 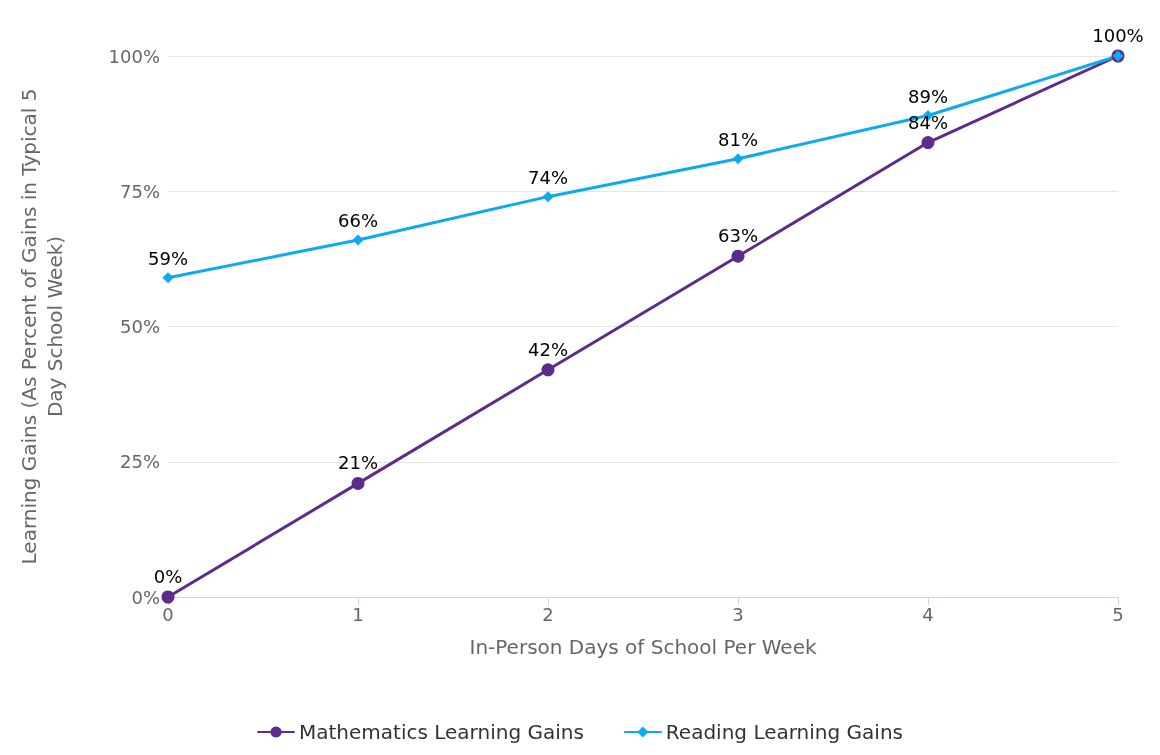 I want to click on data-label: 84%, so click(x=928, y=122).